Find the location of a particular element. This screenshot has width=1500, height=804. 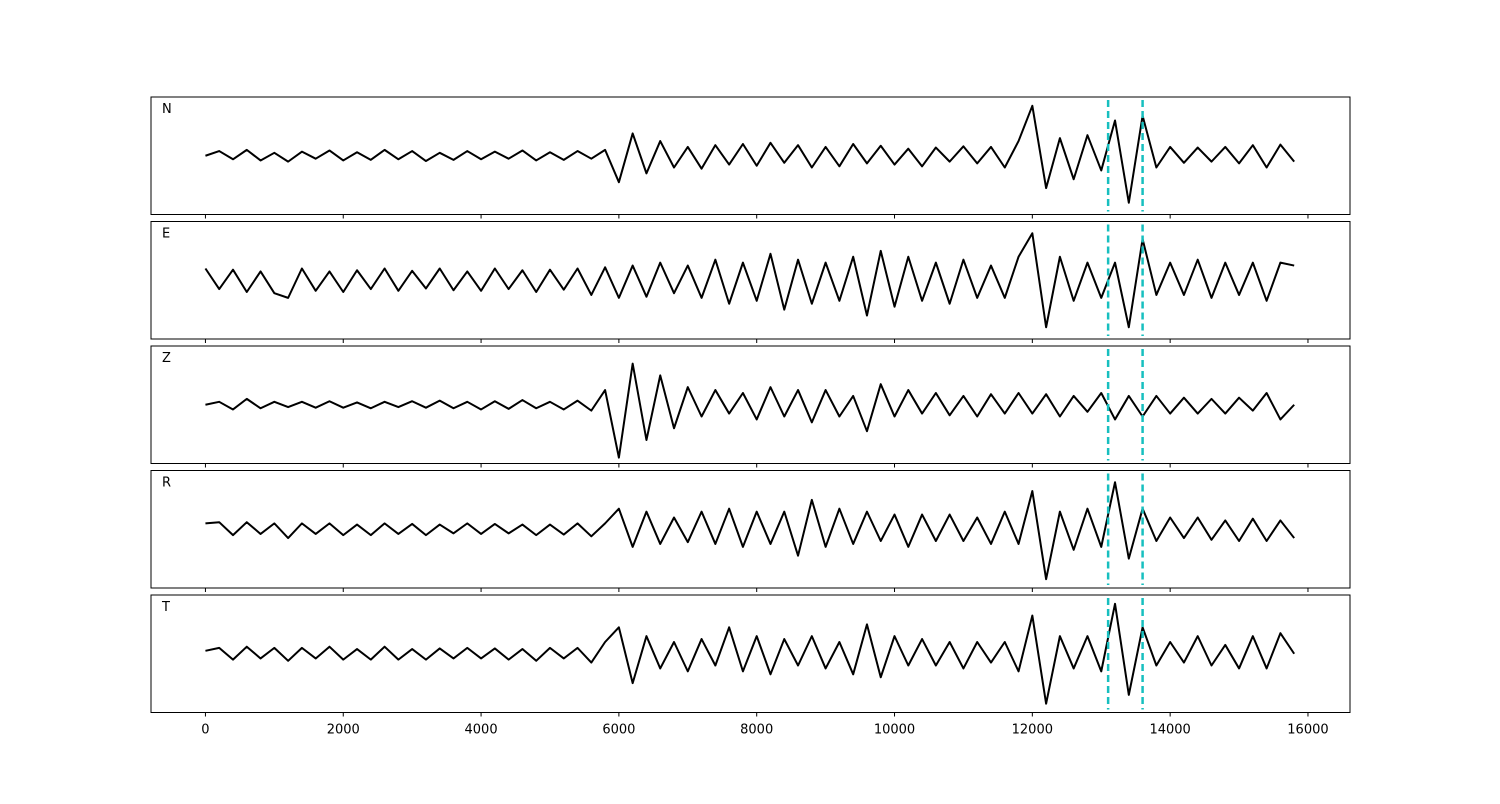

panel-label: R is located at coordinates (166, 483).